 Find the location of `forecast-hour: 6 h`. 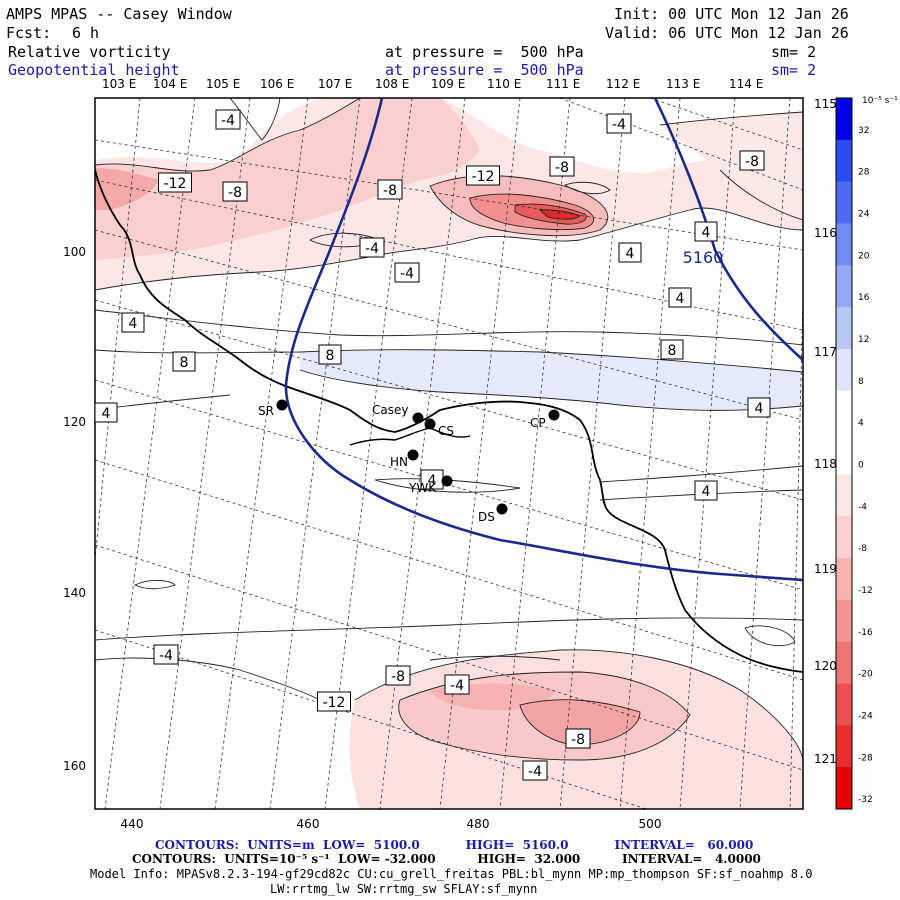

forecast-hour: 6 h is located at coordinates (86, 33).